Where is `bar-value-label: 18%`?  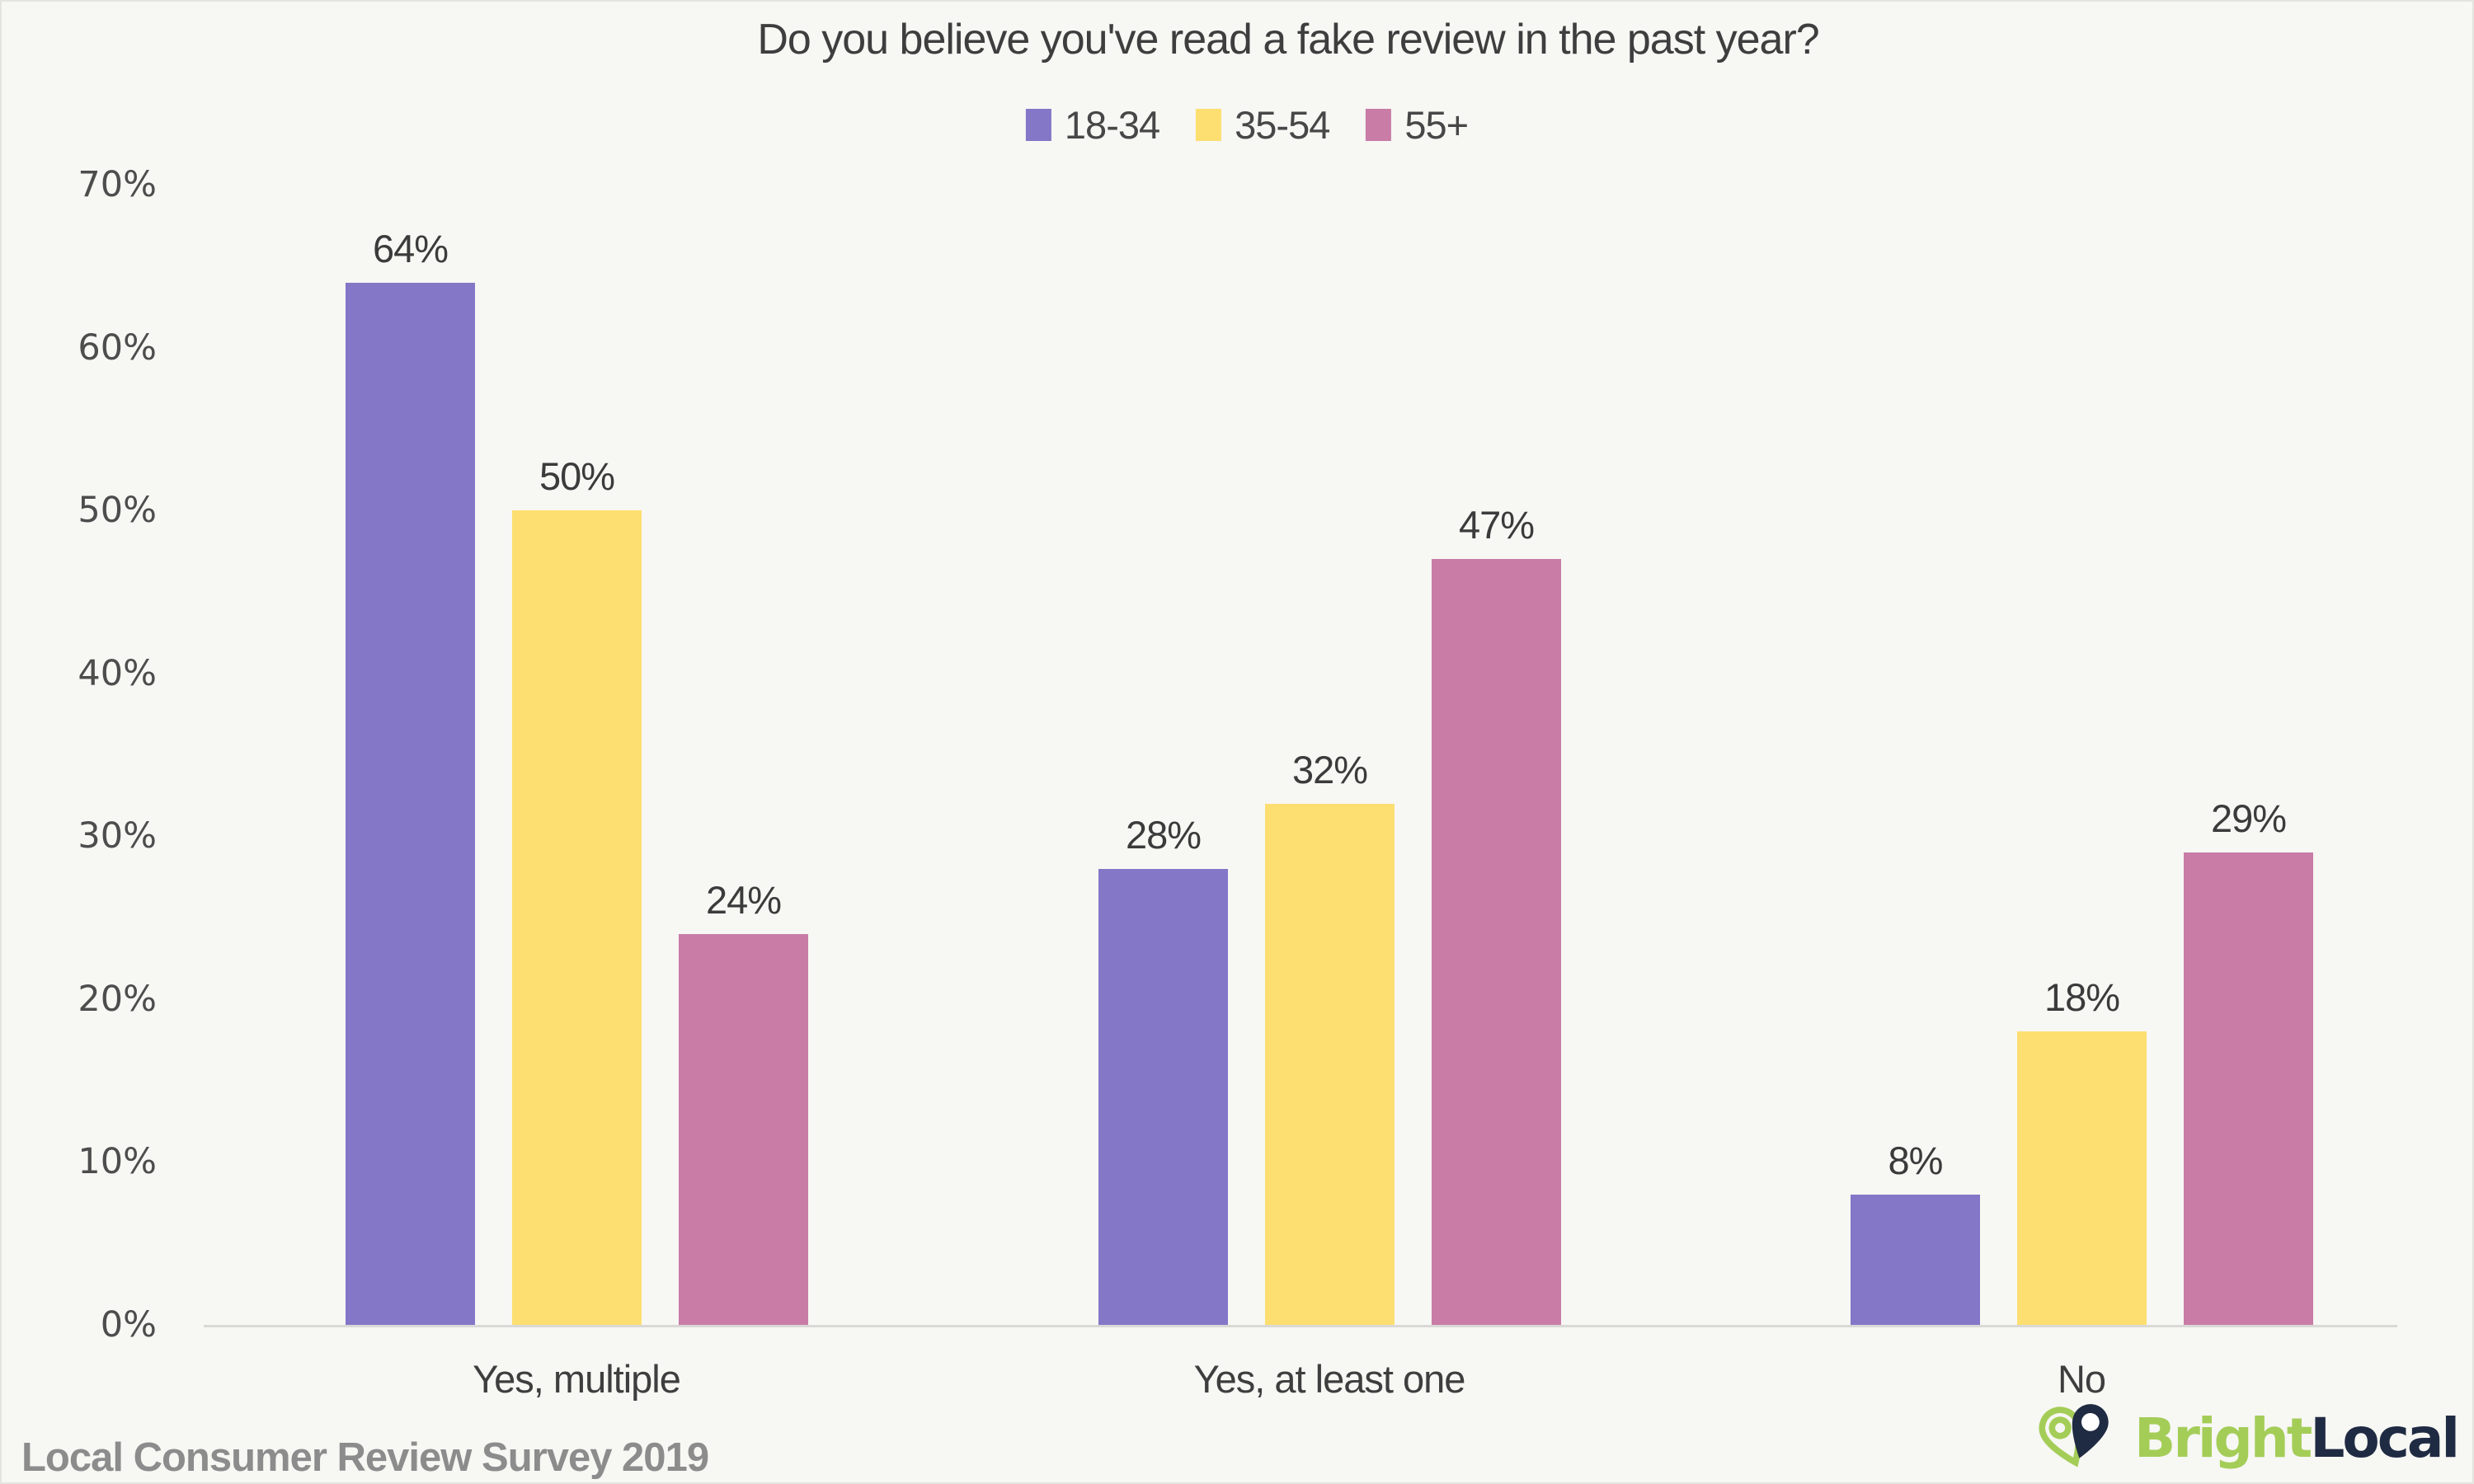 bar-value-label: 18% is located at coordinates (2082, 997).